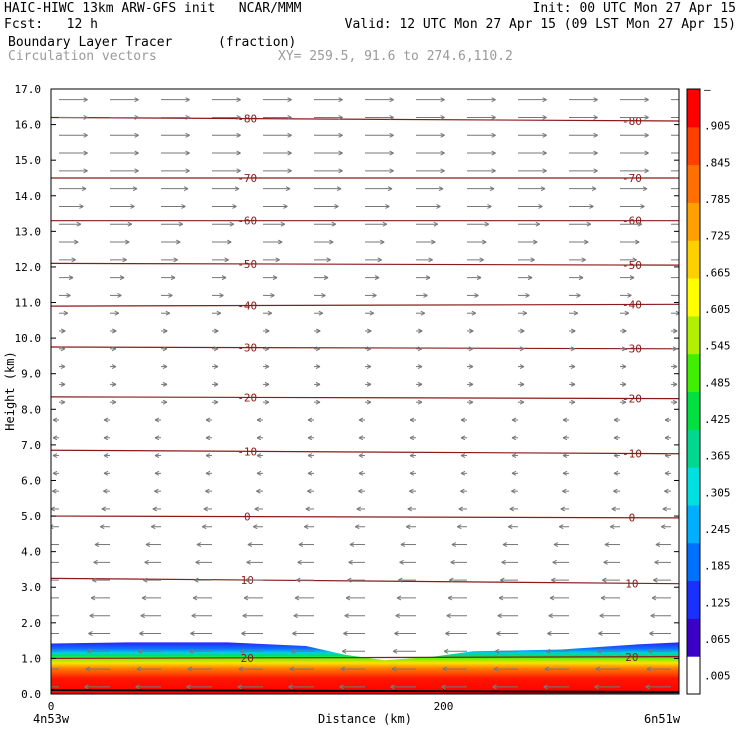 This screenshot has width=740, height=740. What do you see at coordinates (444, 706) in the screenshot?
I see `x-tick-label: 200` at bounding box center [444, 706].